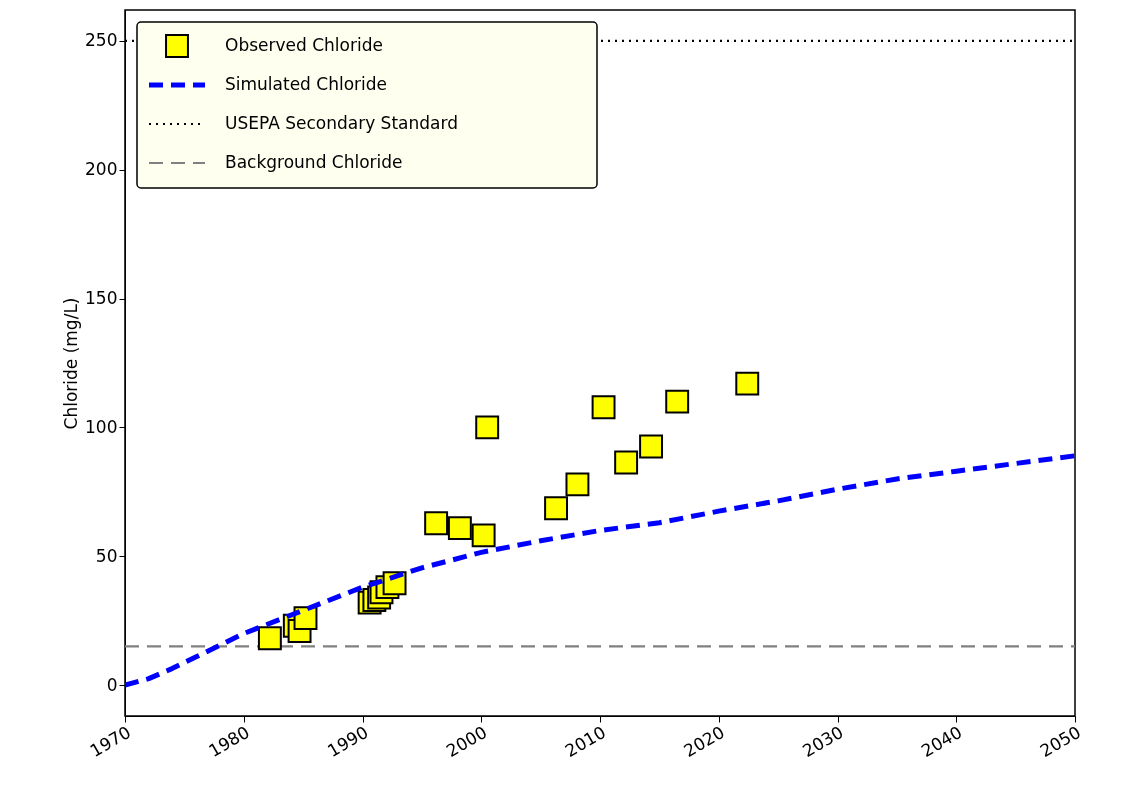  Describe the element at coordinates (306, 84) in the screenshot. I see `legend-label: Simulated Chloride` at that location.